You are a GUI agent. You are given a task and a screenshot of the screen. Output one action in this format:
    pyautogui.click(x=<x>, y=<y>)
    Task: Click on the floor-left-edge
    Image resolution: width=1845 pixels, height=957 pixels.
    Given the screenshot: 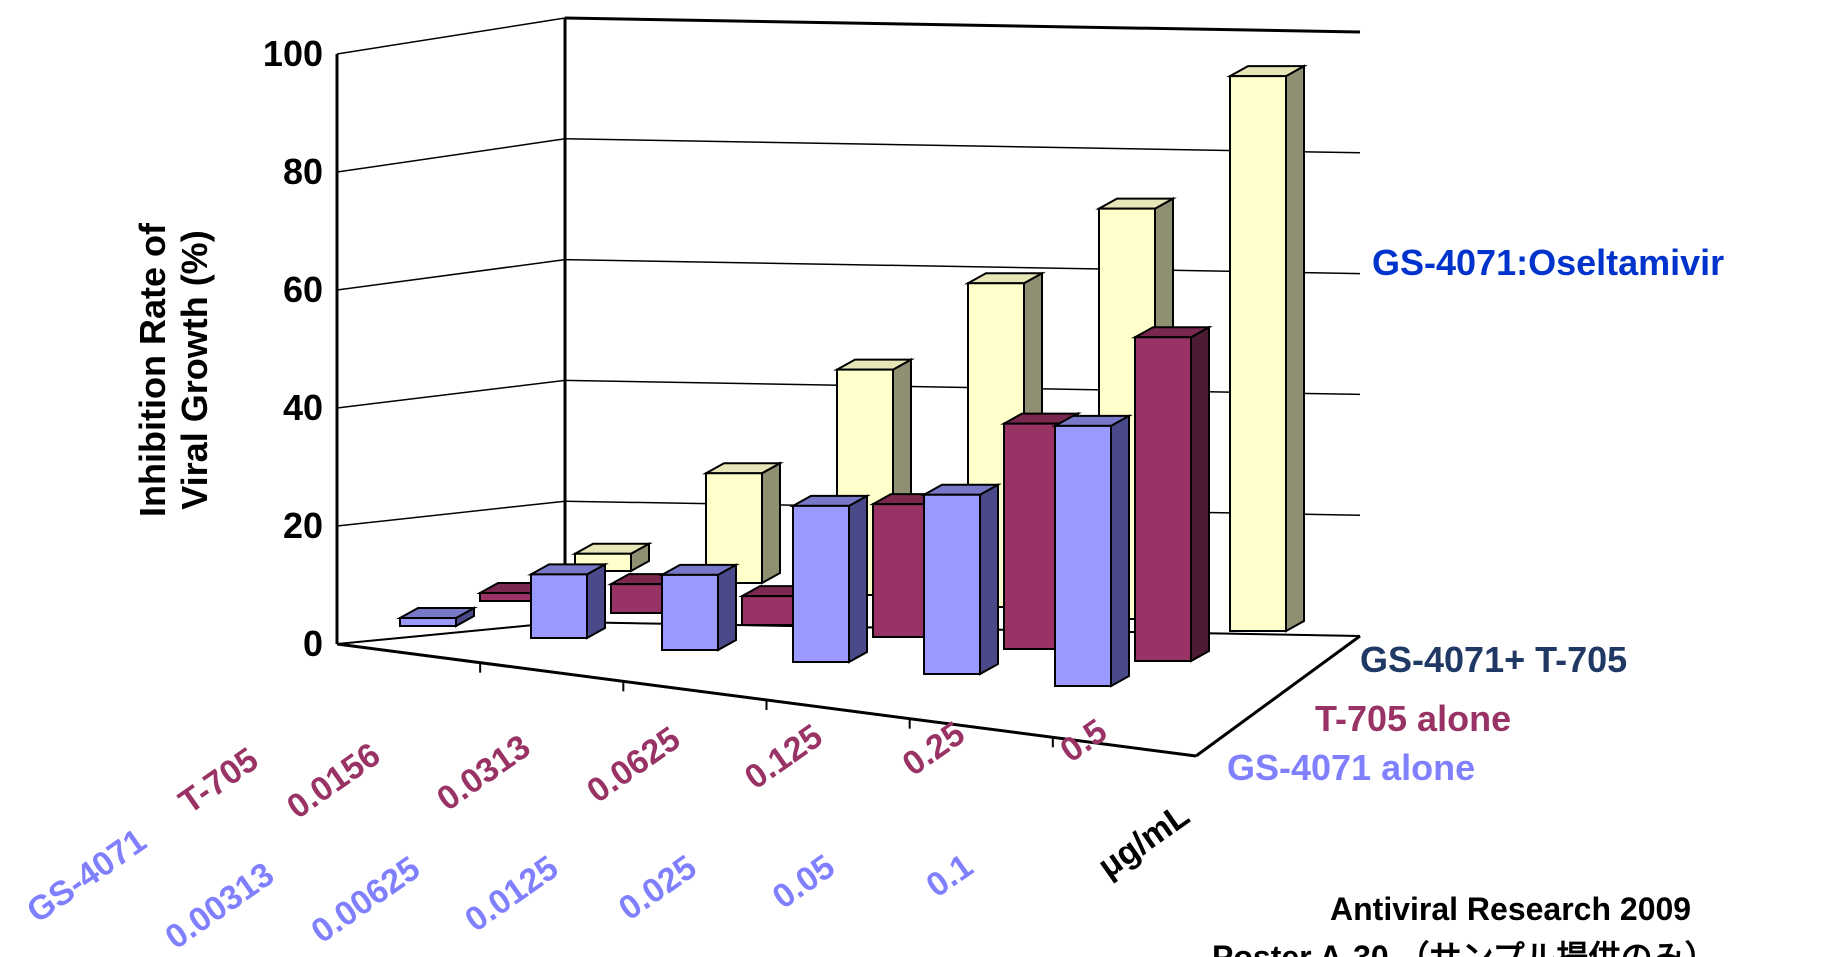 What is the action you would take?
    pyautogui.click(x=451, y=633)
    